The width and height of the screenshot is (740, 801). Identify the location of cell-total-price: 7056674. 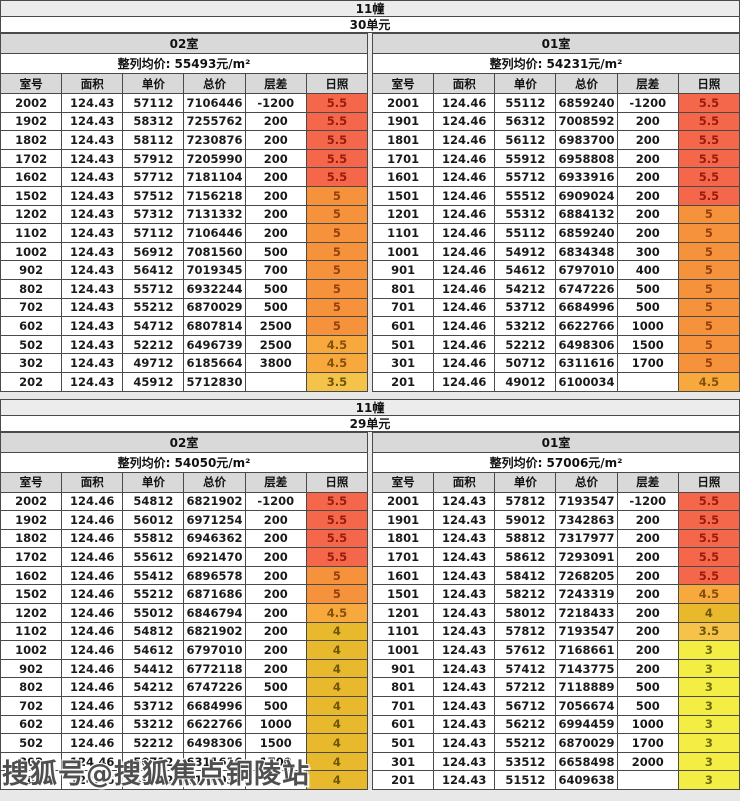
(586, 706).